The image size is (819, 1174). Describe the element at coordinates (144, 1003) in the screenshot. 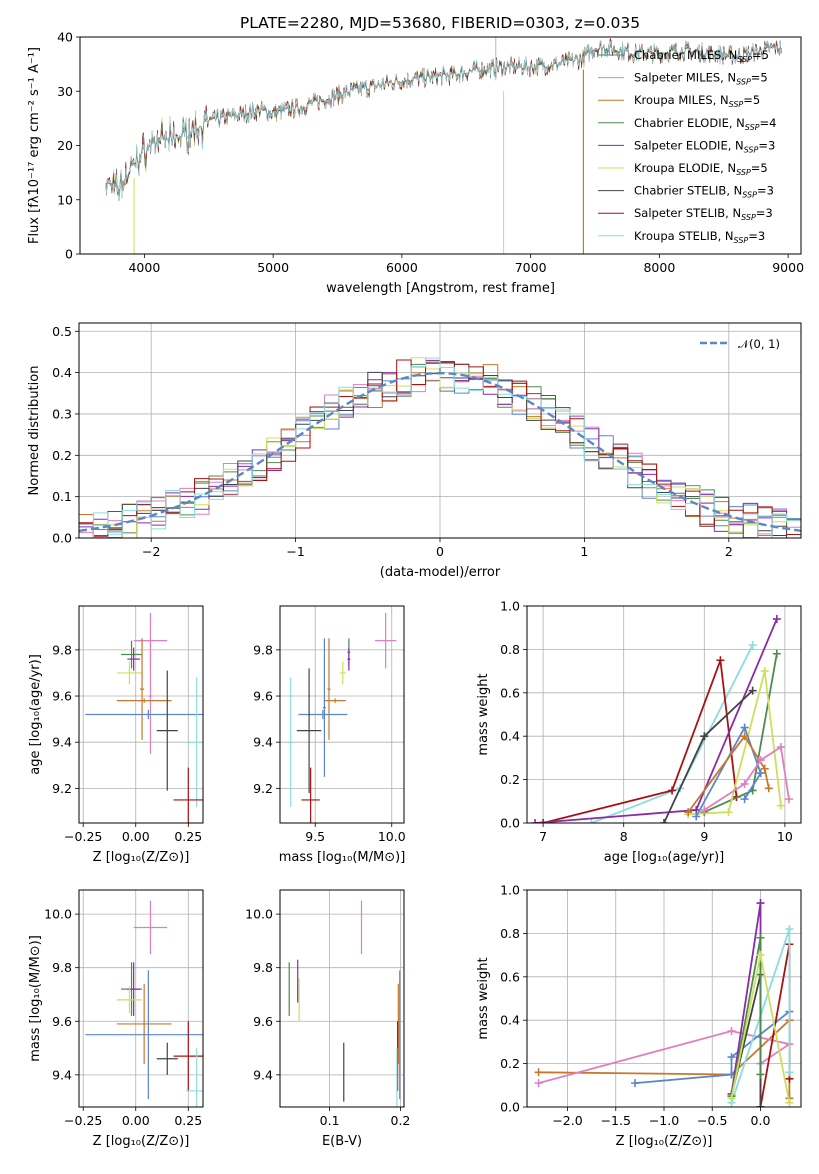

I see `plot-area-mass-vs-Z` at that location.